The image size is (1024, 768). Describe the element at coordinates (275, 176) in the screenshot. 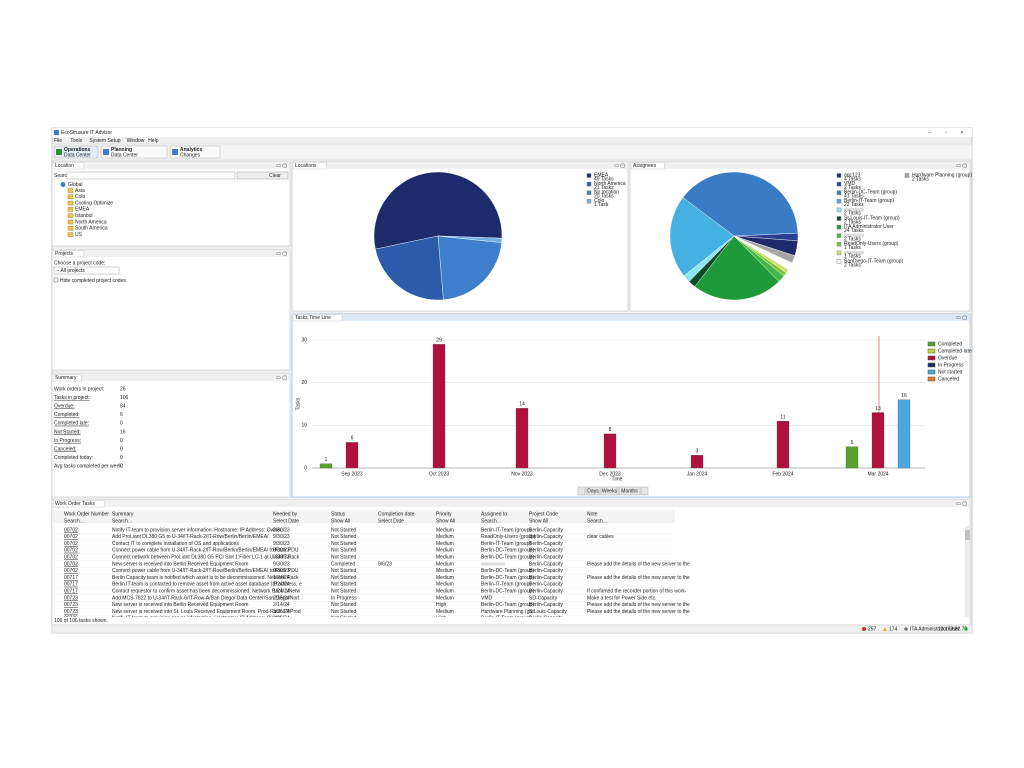

I see `clear-label: Clear` at that location.